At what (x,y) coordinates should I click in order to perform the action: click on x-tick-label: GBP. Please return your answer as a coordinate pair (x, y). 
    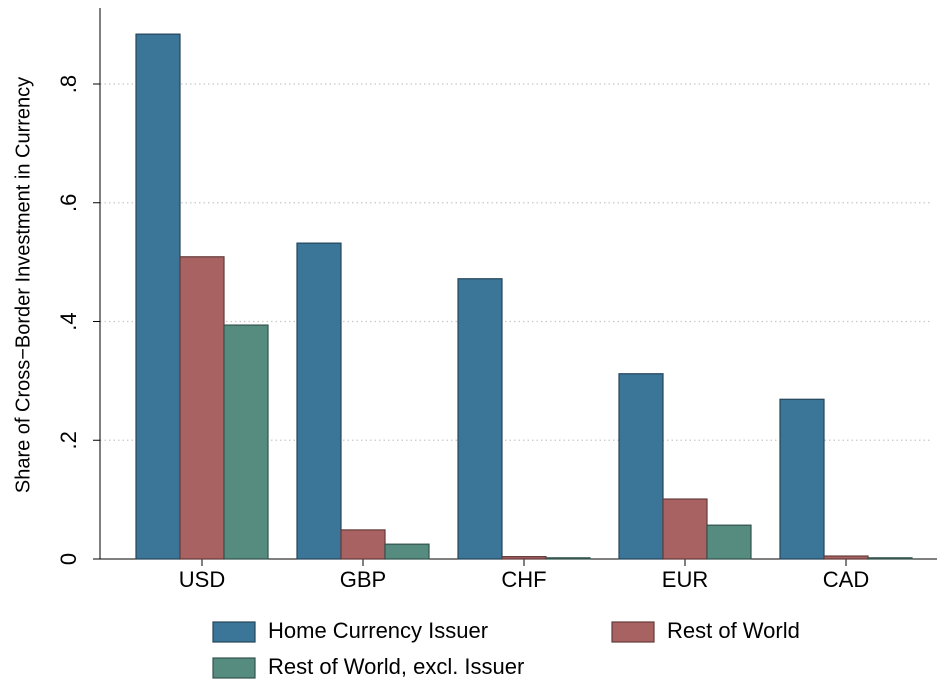
    Looking at the image, I should click on (363, 579).